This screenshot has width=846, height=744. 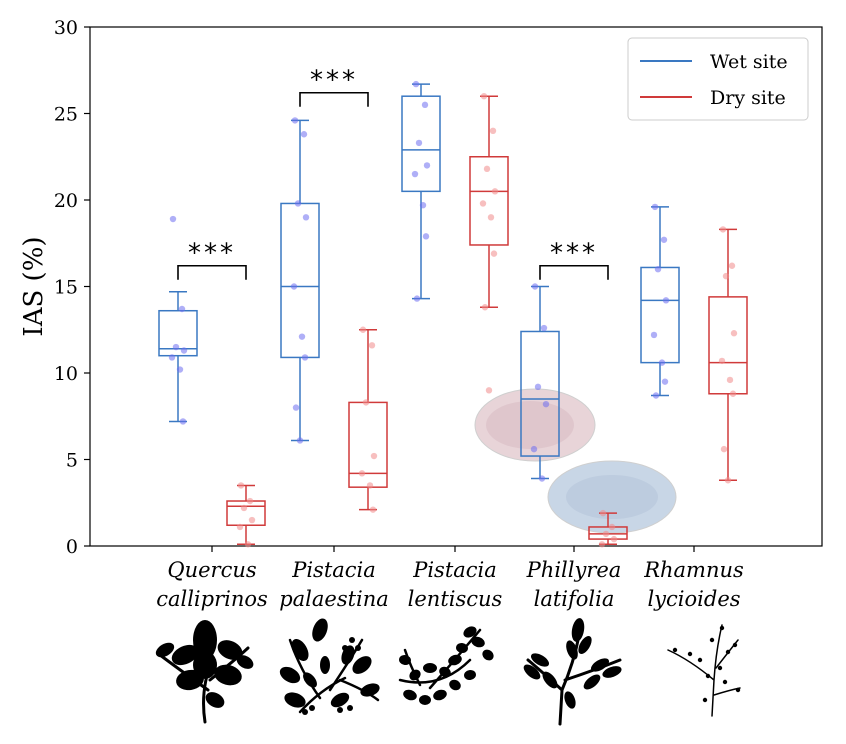 I want to click on plant-silhouette-lentiscus, so click(x=446, y=665).